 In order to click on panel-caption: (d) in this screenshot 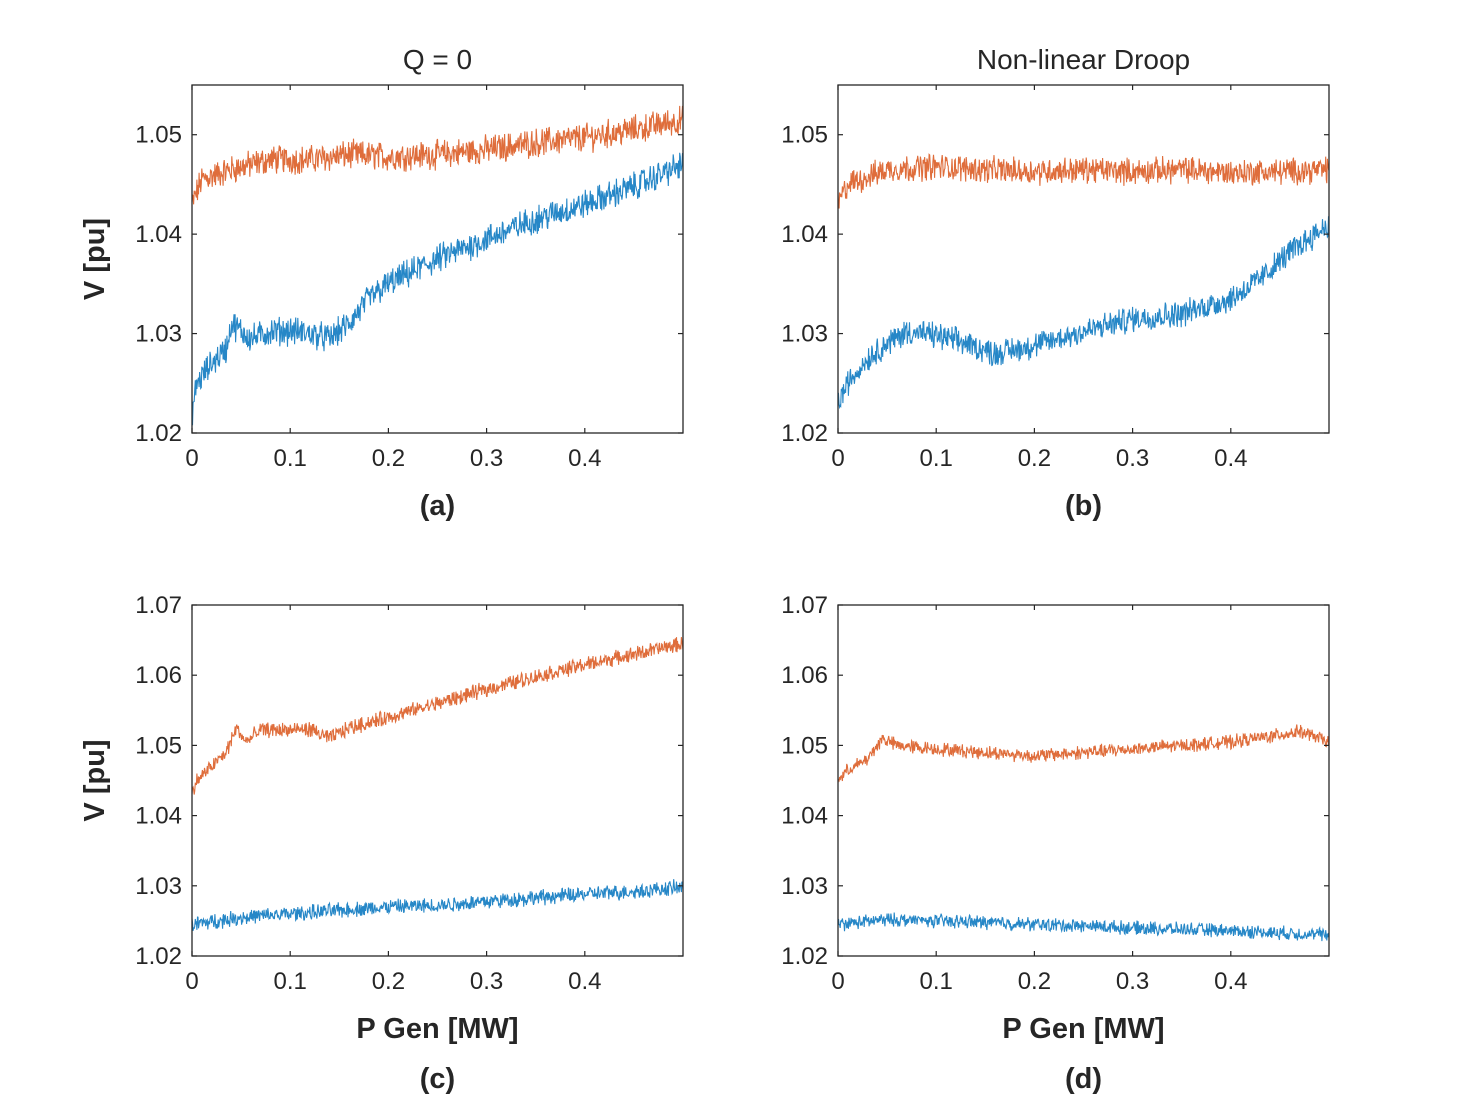, I will do `click(1083, 1079)`.